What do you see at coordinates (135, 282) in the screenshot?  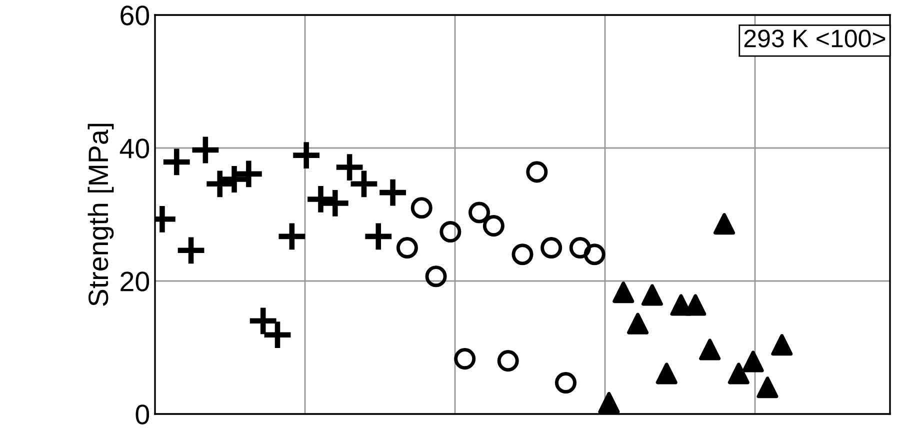 I see `y-tick-label: 20` at bounding box center [135, 282].